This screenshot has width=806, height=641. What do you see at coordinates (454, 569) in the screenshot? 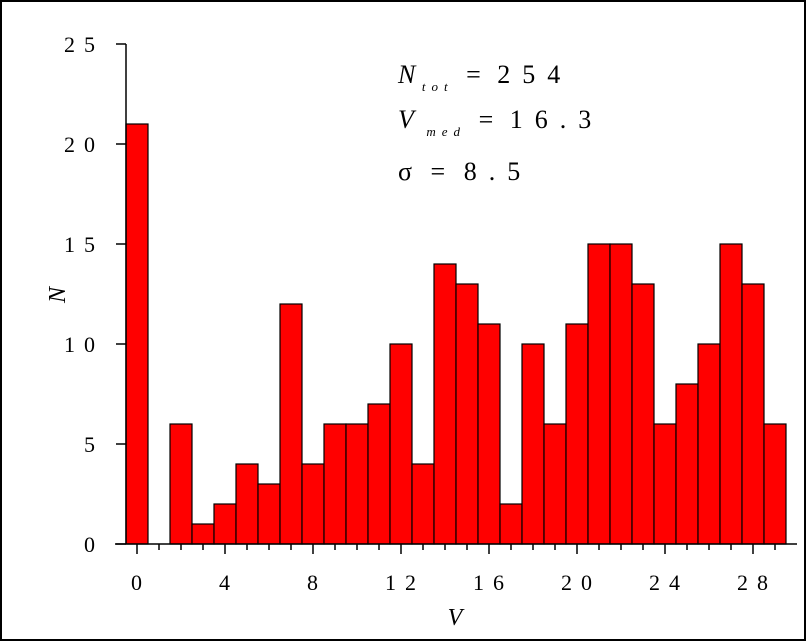
I see `x-ticks-group: 0 4 8 12 16 20 24 28` at bounding box center [454, 569].